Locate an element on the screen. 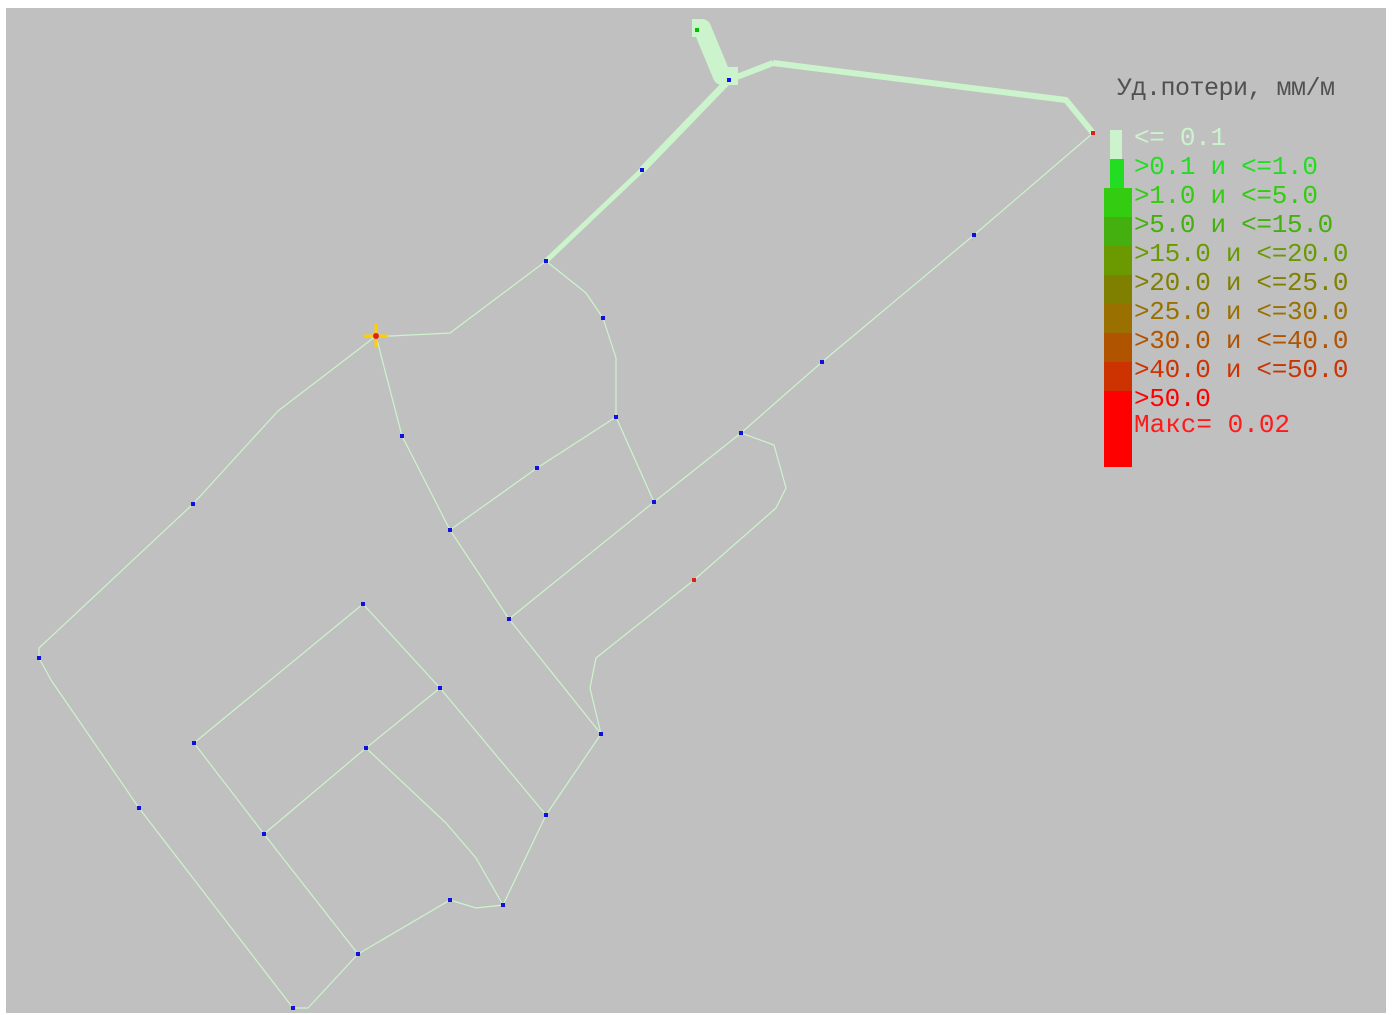  legend-item-label: >15.0 и <=20.0 is located at coordinates (1241, 254).